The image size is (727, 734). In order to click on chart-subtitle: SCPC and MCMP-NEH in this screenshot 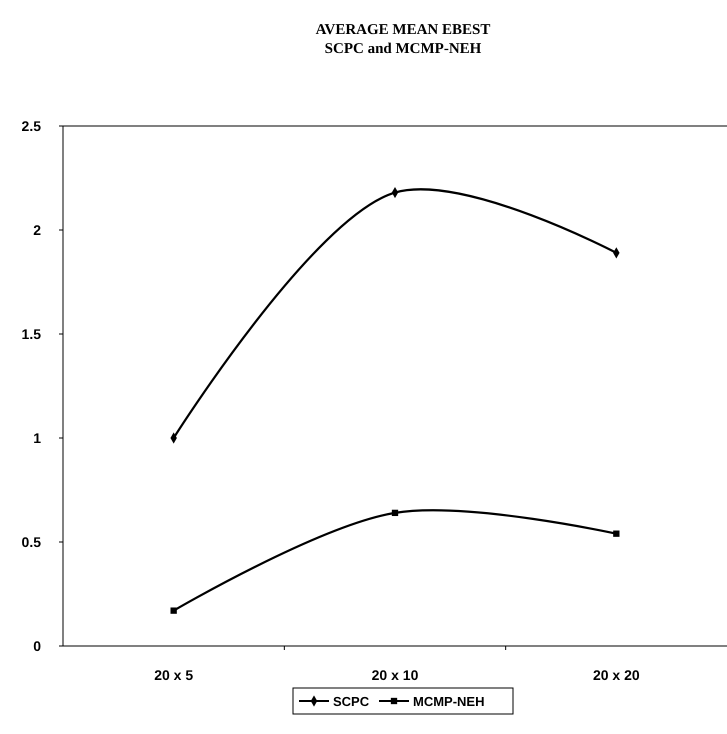, I will do `click(403, 49)`.